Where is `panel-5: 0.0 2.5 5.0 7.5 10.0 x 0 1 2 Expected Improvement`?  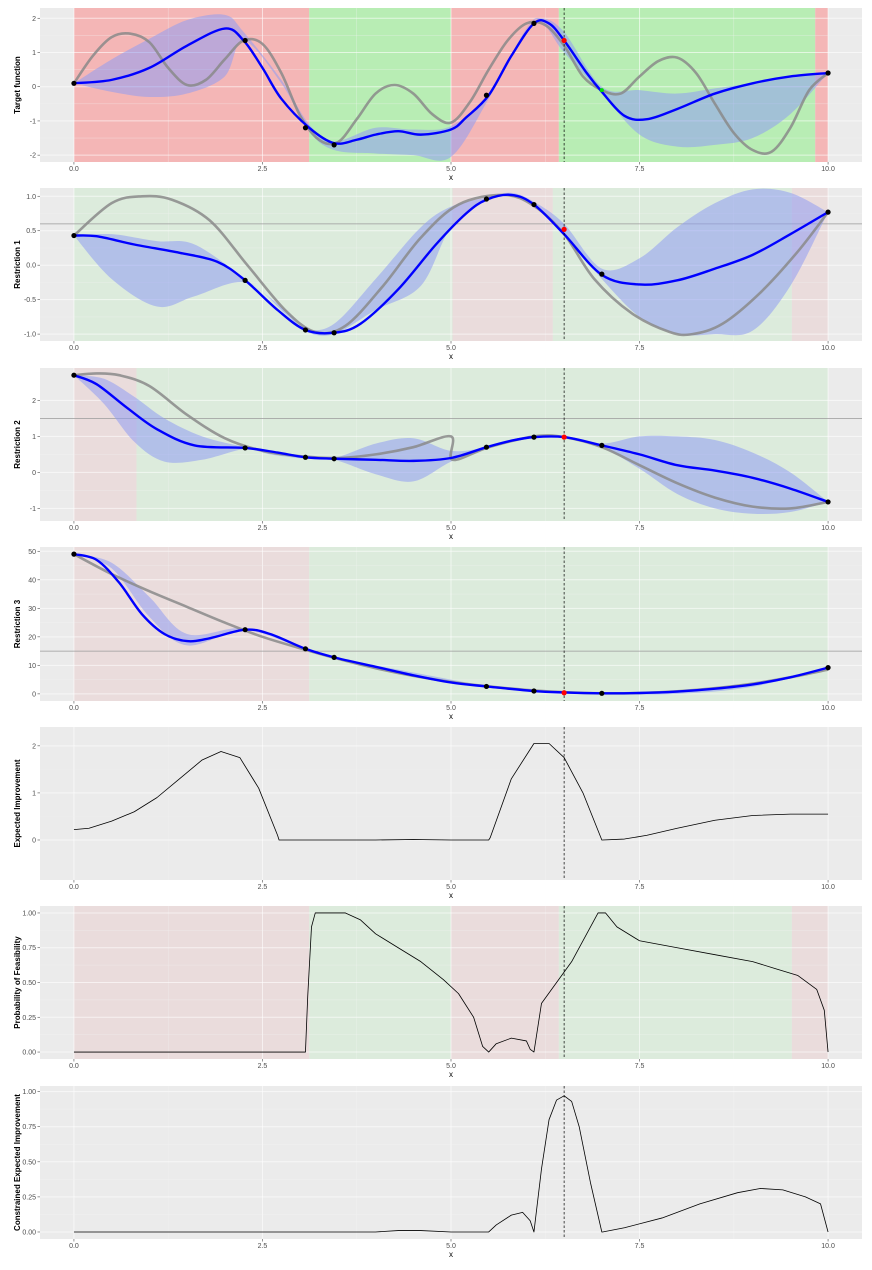 panel-5: 0.0 2.5 5.0 7.5 10.0 x 0 1 2 Expected Improvement is located at coordinates (437, 813).